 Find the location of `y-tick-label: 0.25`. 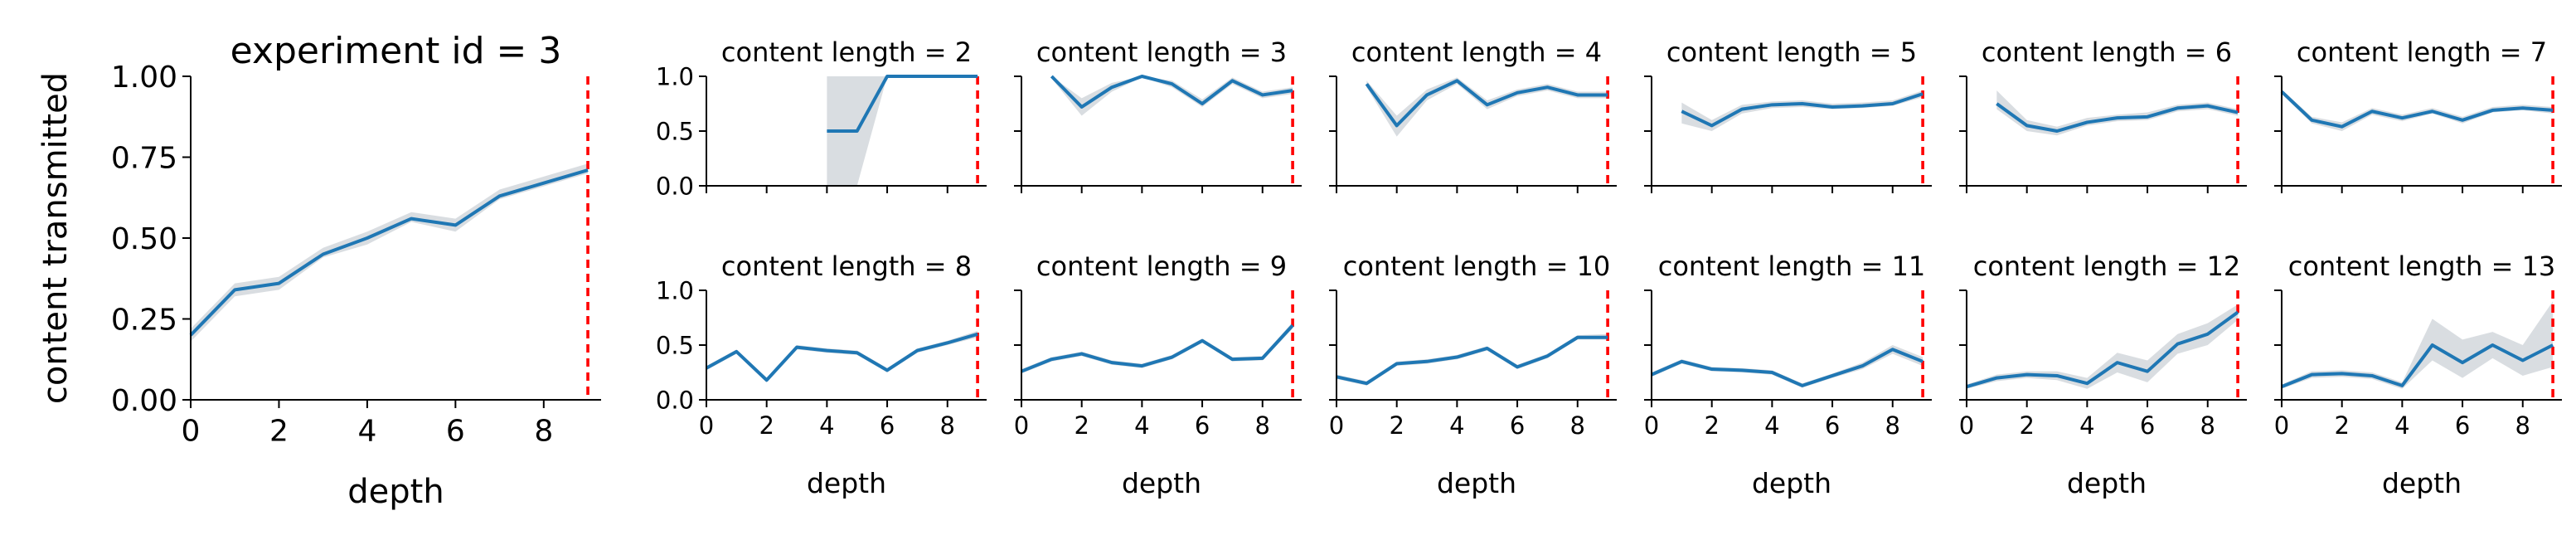

y-tick-label: 0.25 is located at coordinates (144, 320).